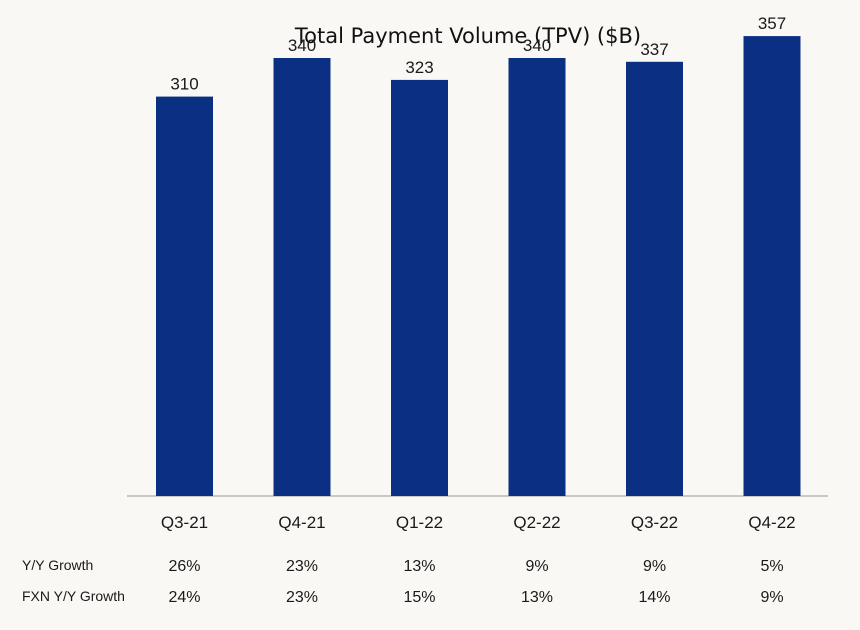 Image resolution: width=860 pixels, height=630 pixels. What do you see at coordinates (654, 49) in the screenshot?
I see `value-label-q3-22: 337` at bounding box center [654, 49].